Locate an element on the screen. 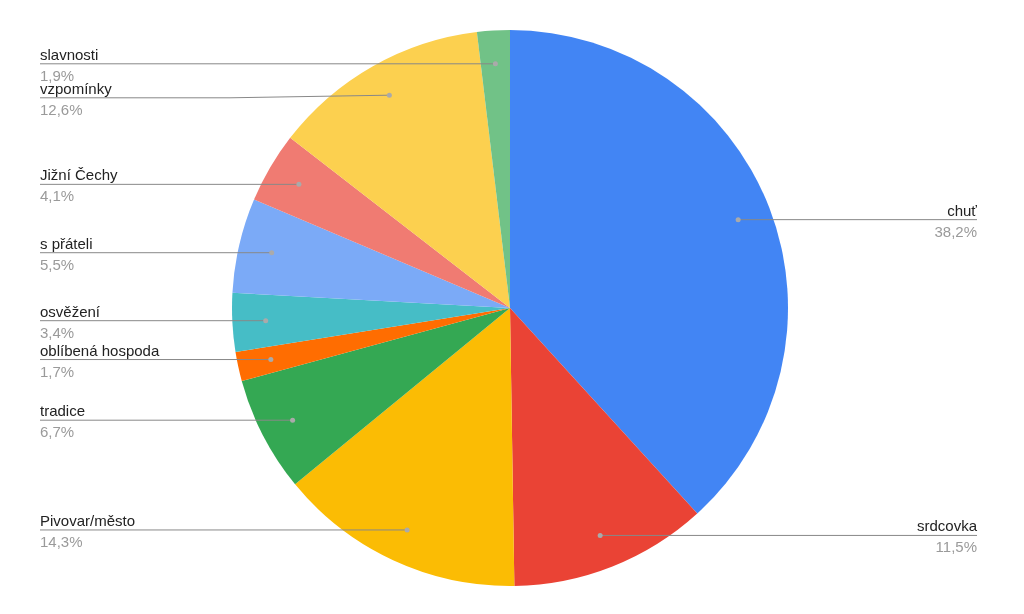 This screenshot has width=1024, height=614. data-label: 14,3% is located at coordinates (61, 541).